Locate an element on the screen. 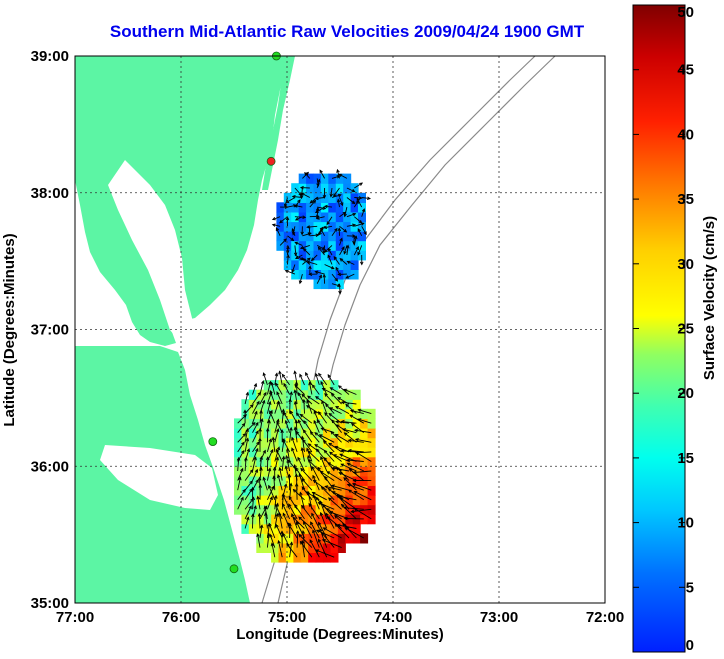 The height and width of the screenshot is (659, 724). sound-cutout is located at coordinates (159, 477).